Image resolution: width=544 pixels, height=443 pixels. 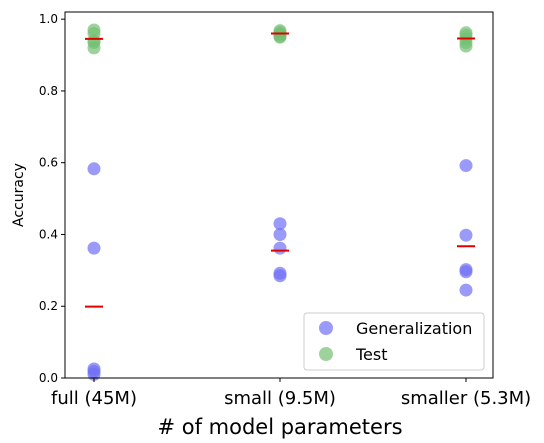 What do you see at coordinates (48, 378) in the screenshot?
I see `y-tick-label: 0.0` at bounding box center [48, 378].